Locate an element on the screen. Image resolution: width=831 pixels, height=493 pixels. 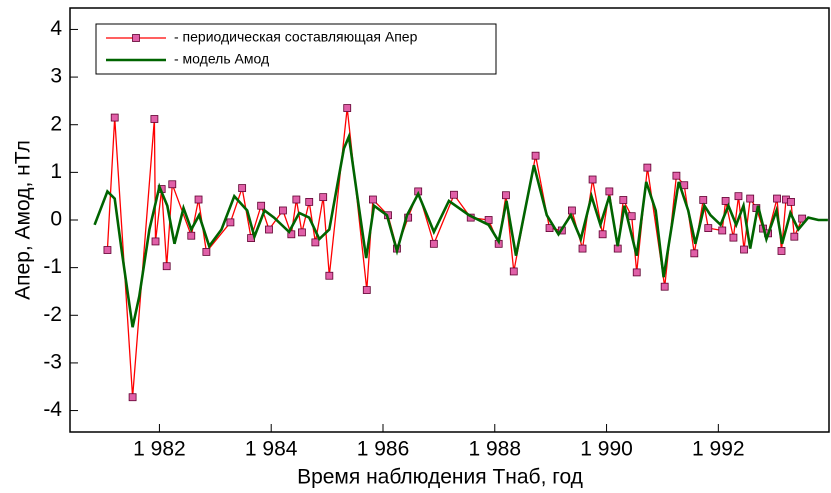
y-tick-label: -3 is located at coordinates (52, 361).